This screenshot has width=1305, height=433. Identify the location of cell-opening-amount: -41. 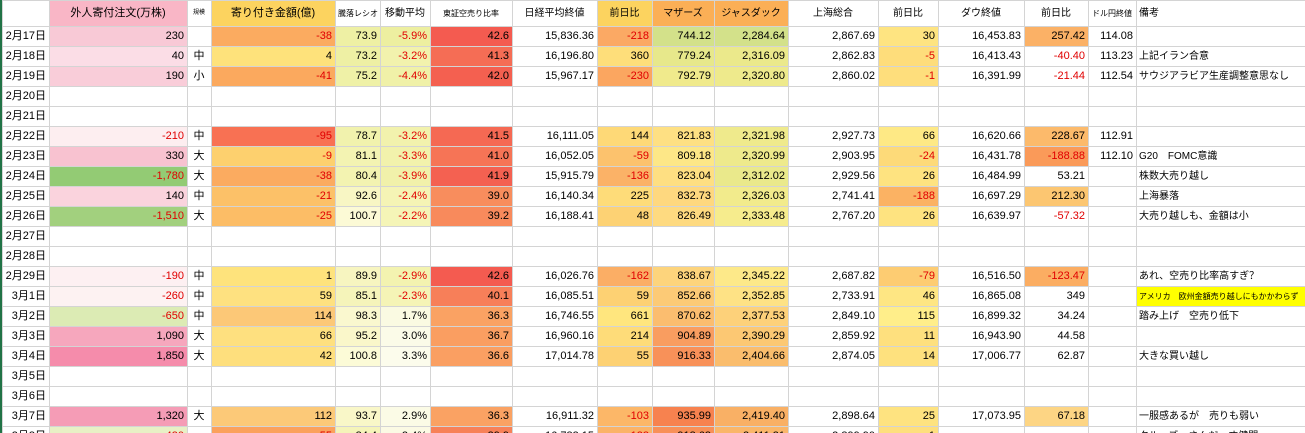
(273, 76).